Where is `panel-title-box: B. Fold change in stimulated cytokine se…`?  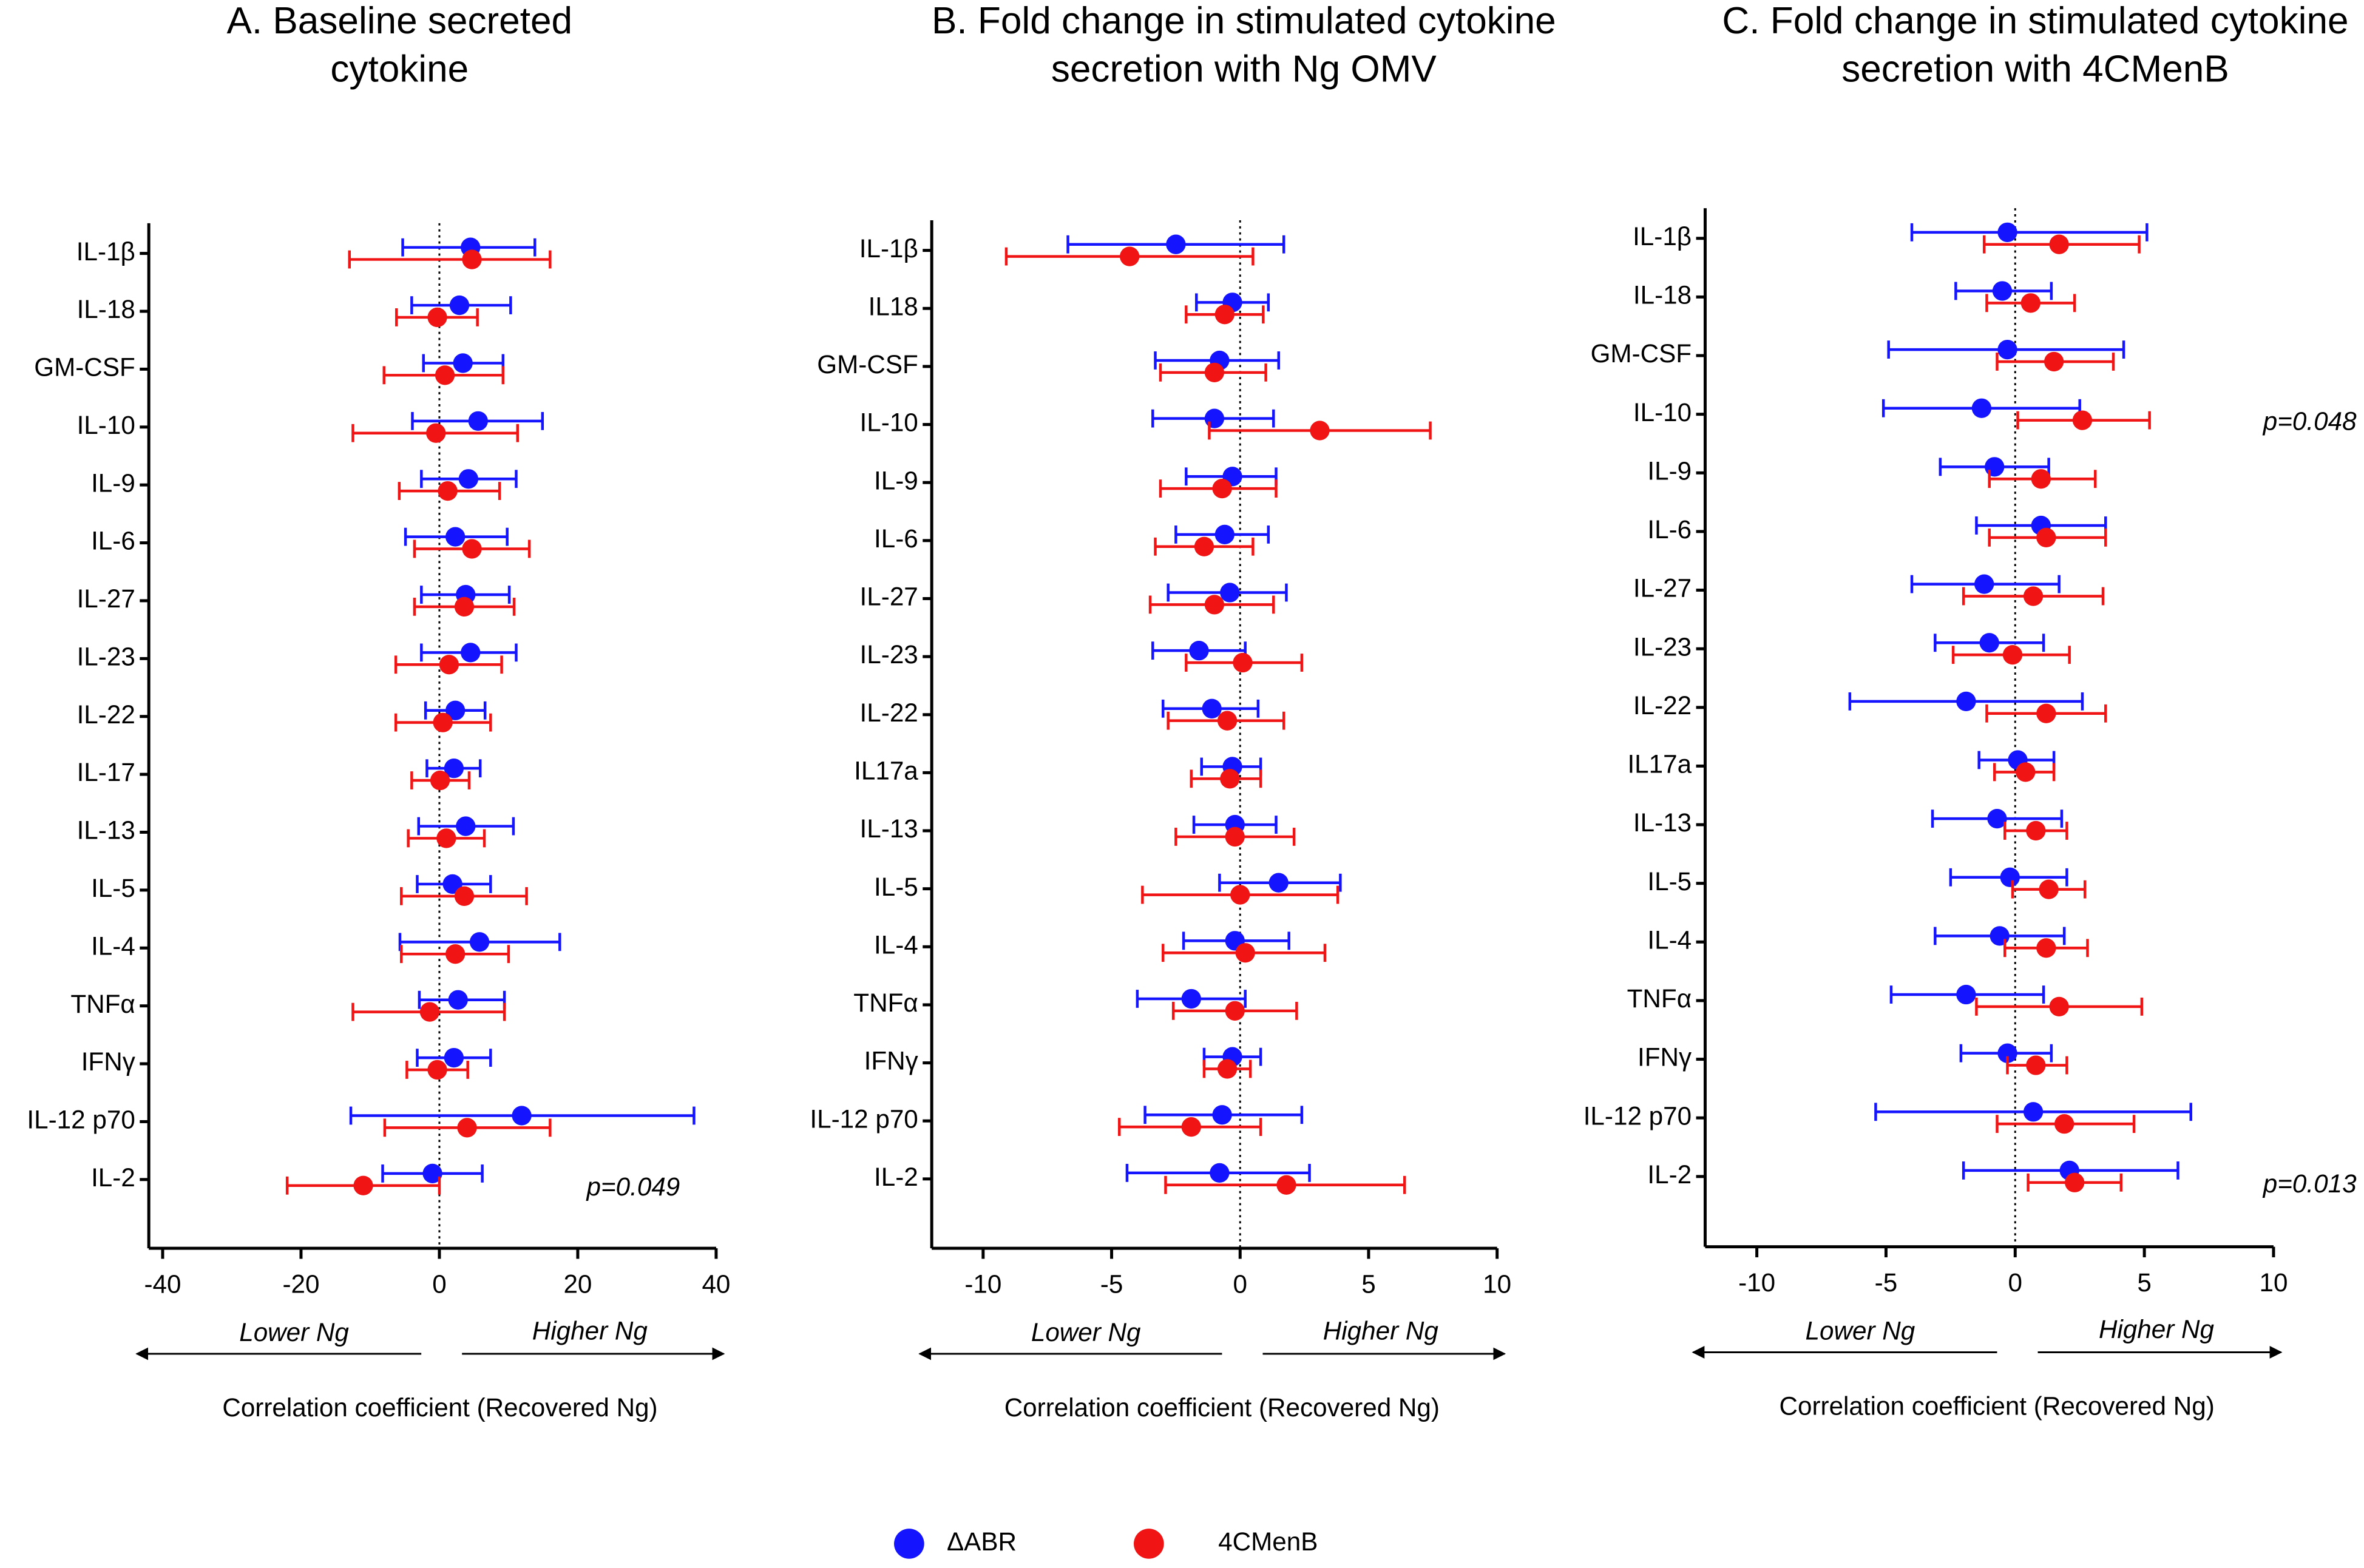
panel-title-box: B. Fold change in stimulated cytokine se… is located at coordinates (1243, 45).